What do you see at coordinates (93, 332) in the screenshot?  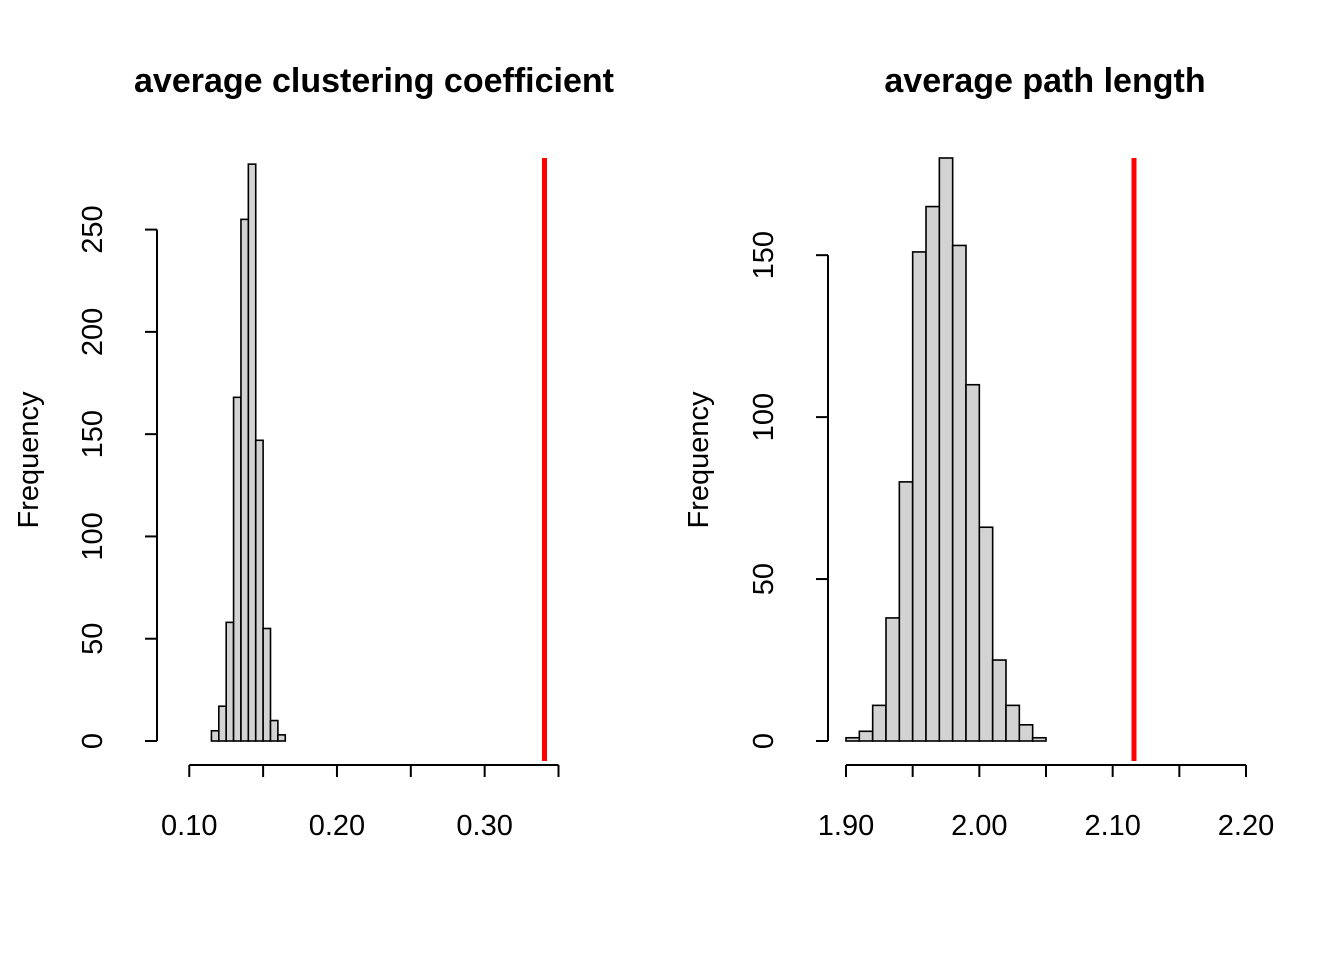 I see `y-tick-label: 200` at bounding box center [93, 332].